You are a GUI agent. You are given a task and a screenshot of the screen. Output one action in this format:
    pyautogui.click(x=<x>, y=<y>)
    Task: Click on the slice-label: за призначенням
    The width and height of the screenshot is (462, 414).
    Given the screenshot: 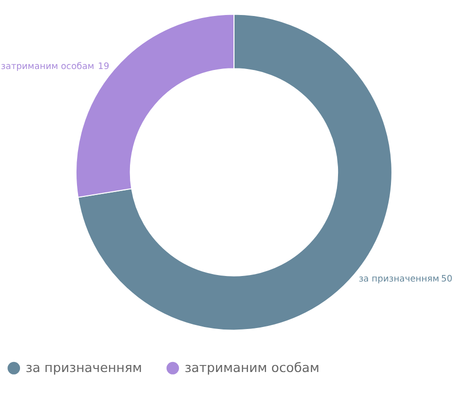 What is the action you would take?
    pyautogui.click(x=399, y=279)
    